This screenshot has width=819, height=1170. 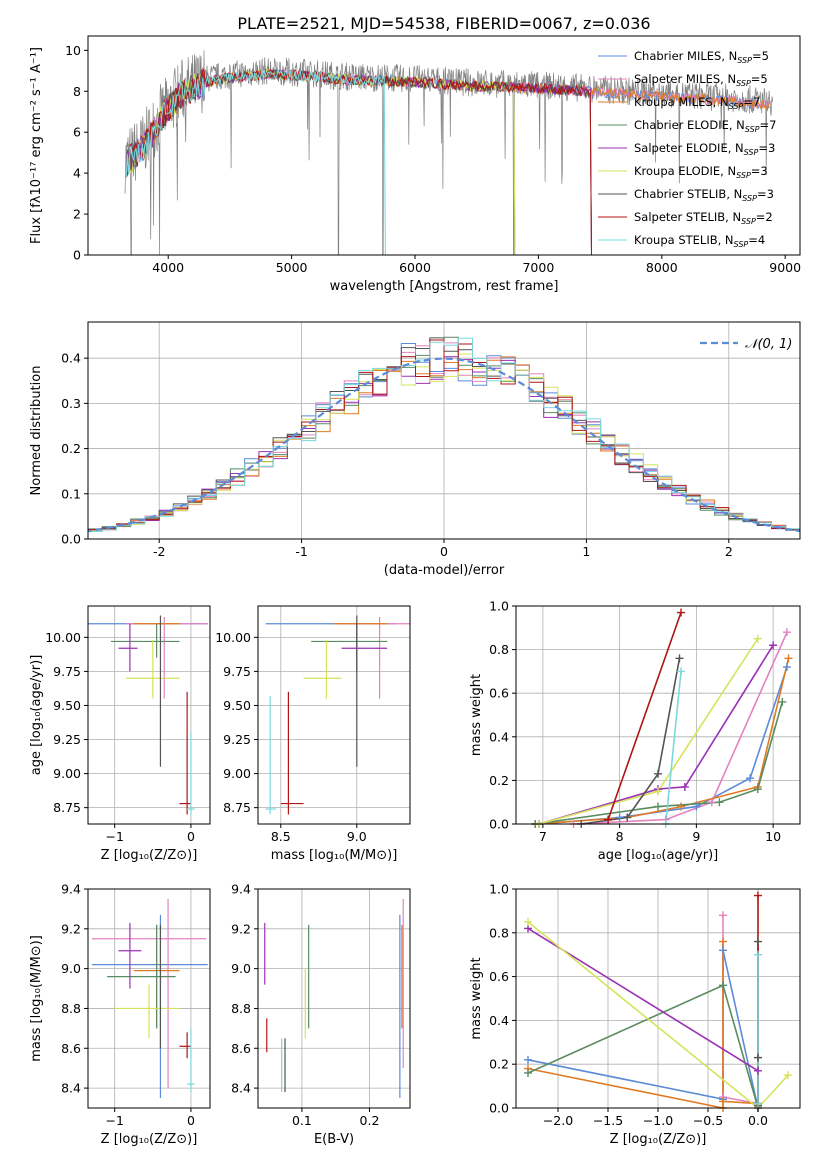 What do you see at coordinates (77, 91) in the screenshot?
I see `y-tick-label: 8` at bounding box center [77, 91].